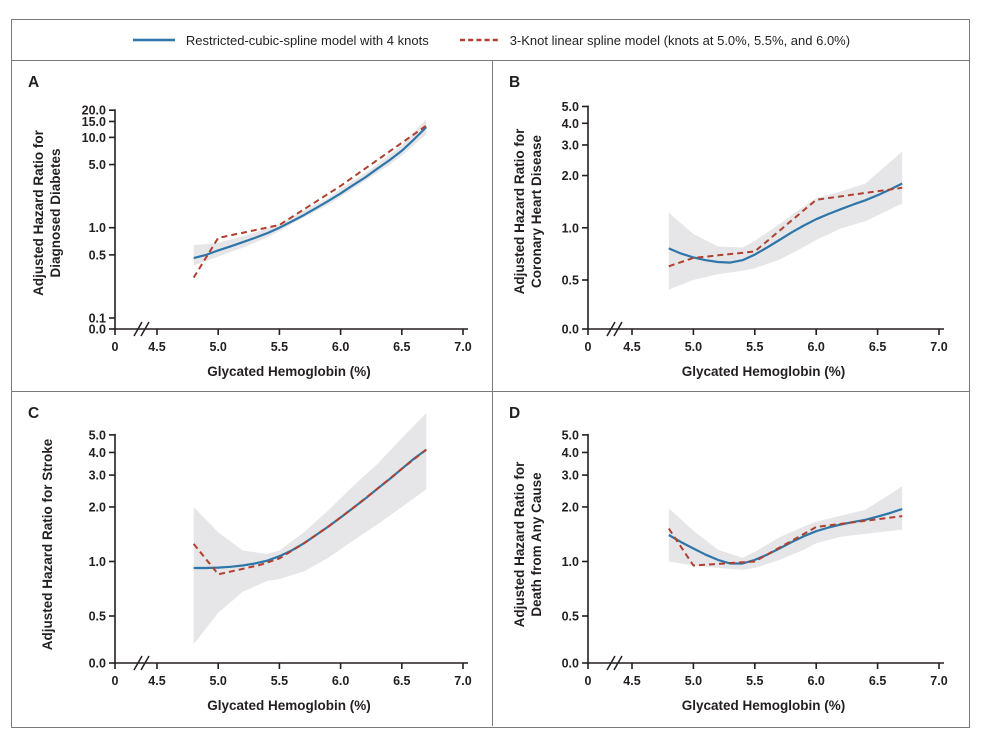  Describe the element at coordinates (514, 413) in the screenshot. I see `panel-letter: D` at that location.